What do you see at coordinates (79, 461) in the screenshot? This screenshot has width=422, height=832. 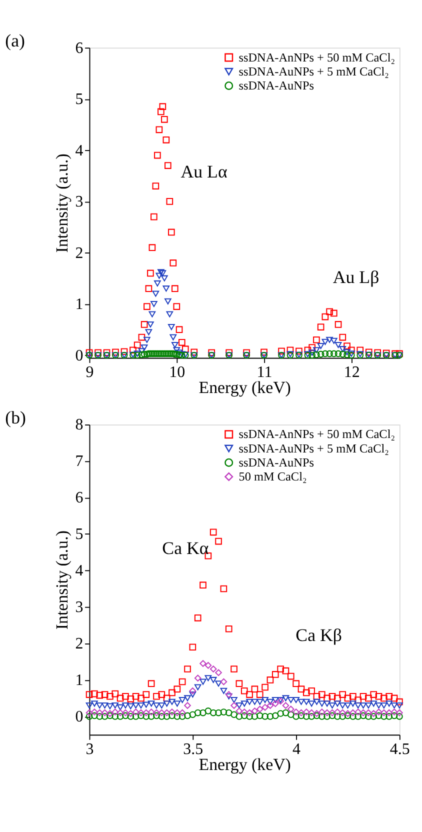 I see `y-tick-label: 7` at bounding box center [79, 461].